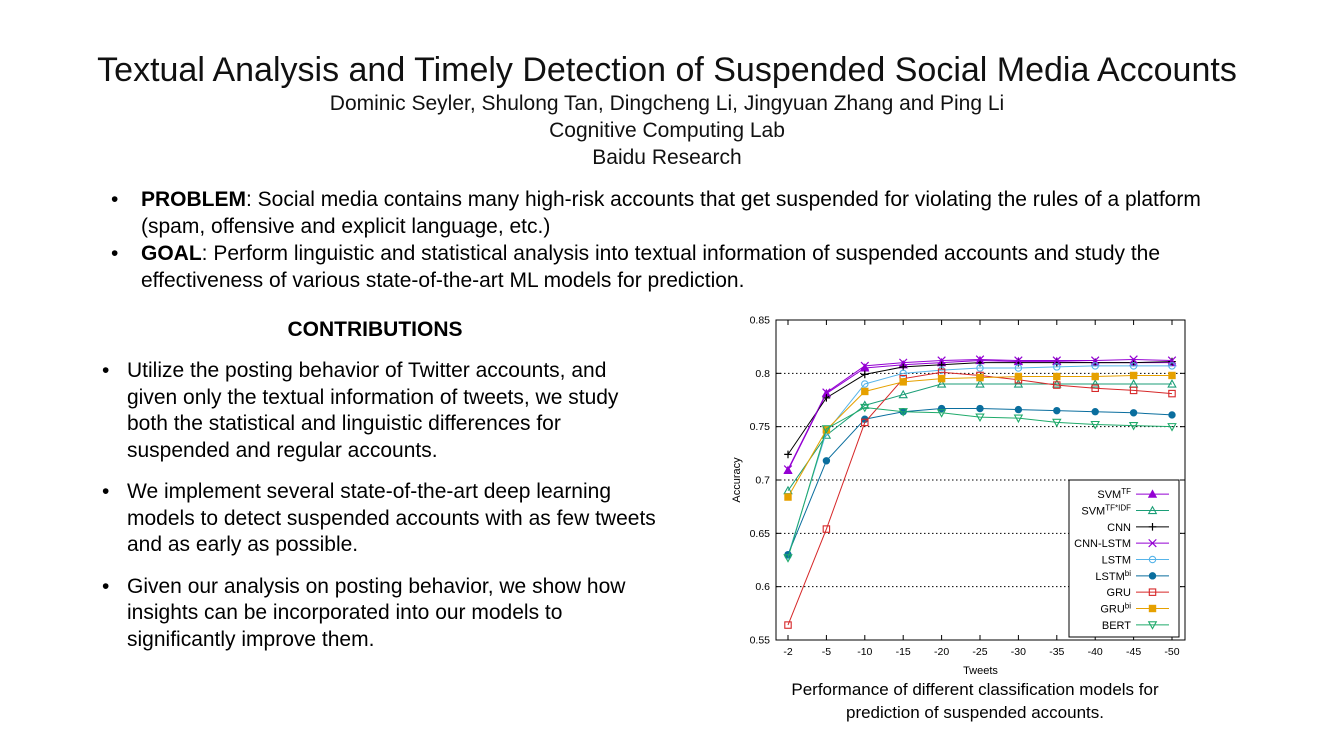 The width and height of the screenshot is (1334, 750). What do you see at coordinates (787, 652) in the screenshot?
I see `x-tick-label: -2` at bounding box center [787, 652].